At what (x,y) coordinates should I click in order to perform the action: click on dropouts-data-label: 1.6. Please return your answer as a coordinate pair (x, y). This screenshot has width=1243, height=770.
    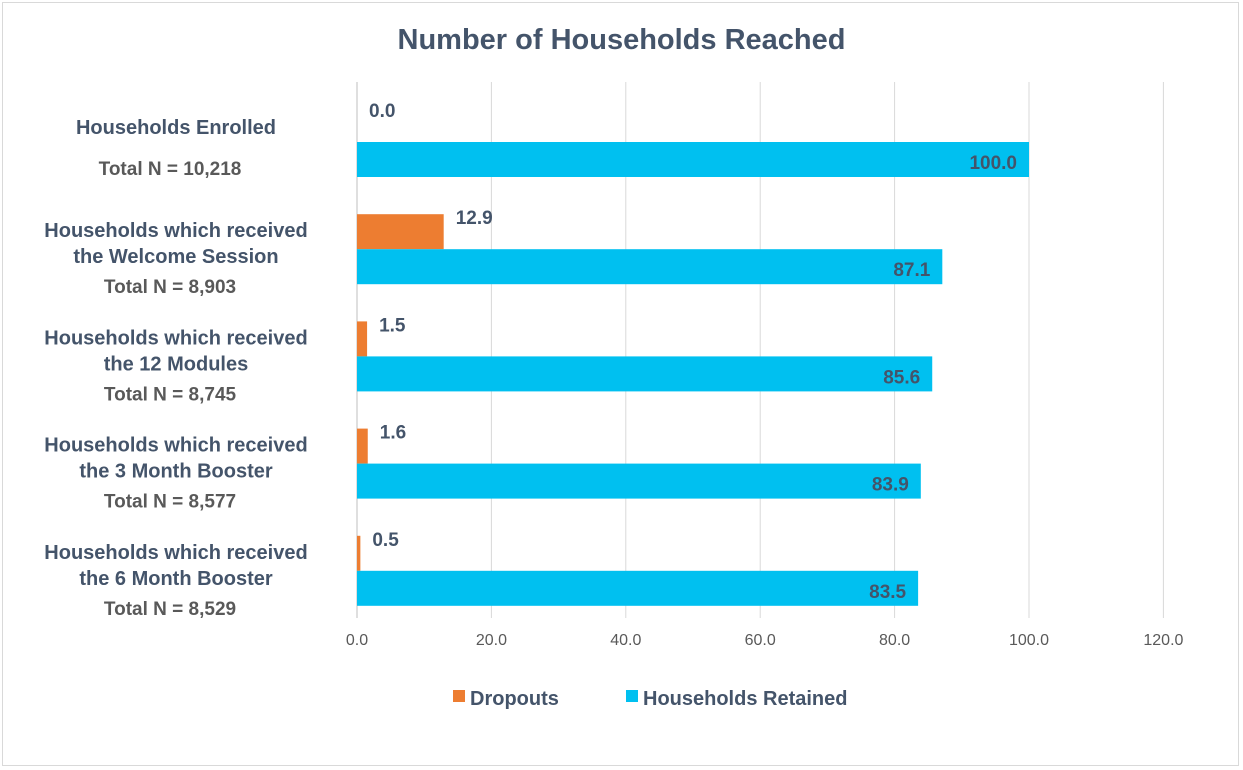
    Looking at the image, I should click on (393, 433).